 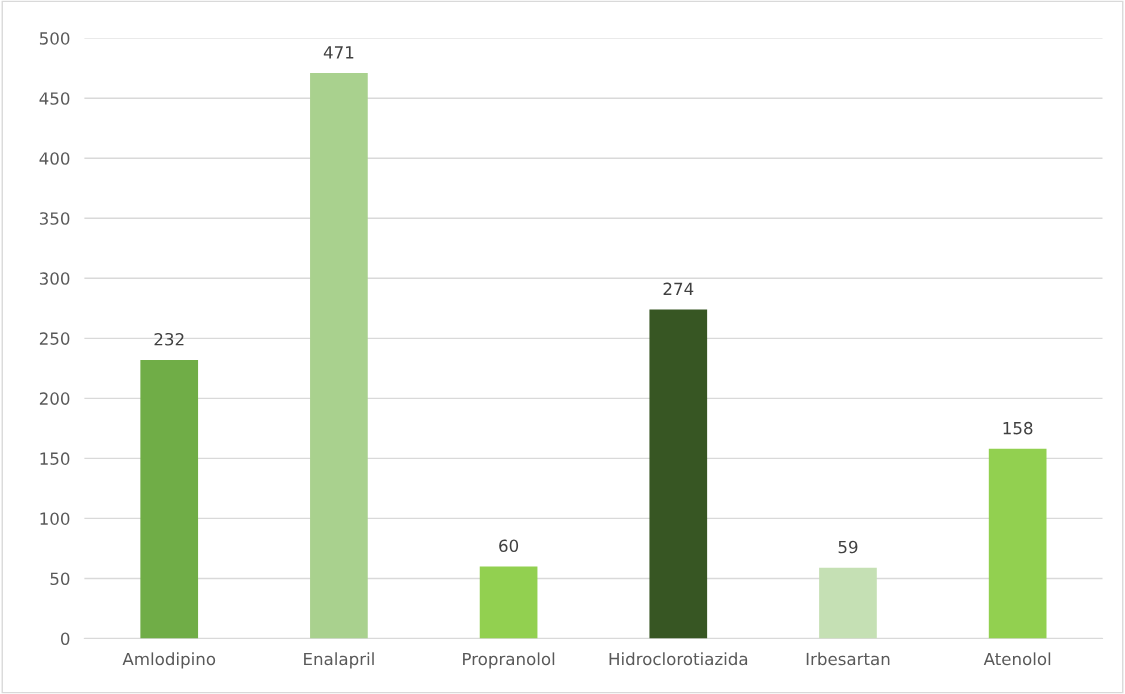 I want to click on data-label: 274, so click(x=678, y=288).